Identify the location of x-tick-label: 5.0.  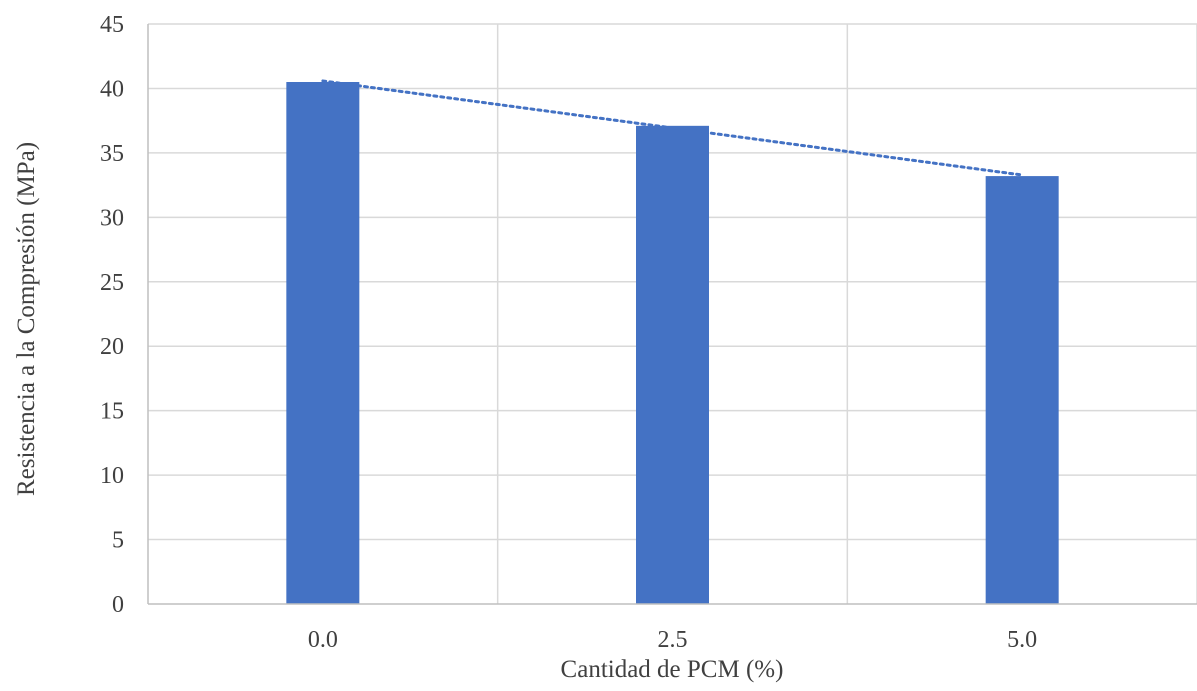
(1022, 640).